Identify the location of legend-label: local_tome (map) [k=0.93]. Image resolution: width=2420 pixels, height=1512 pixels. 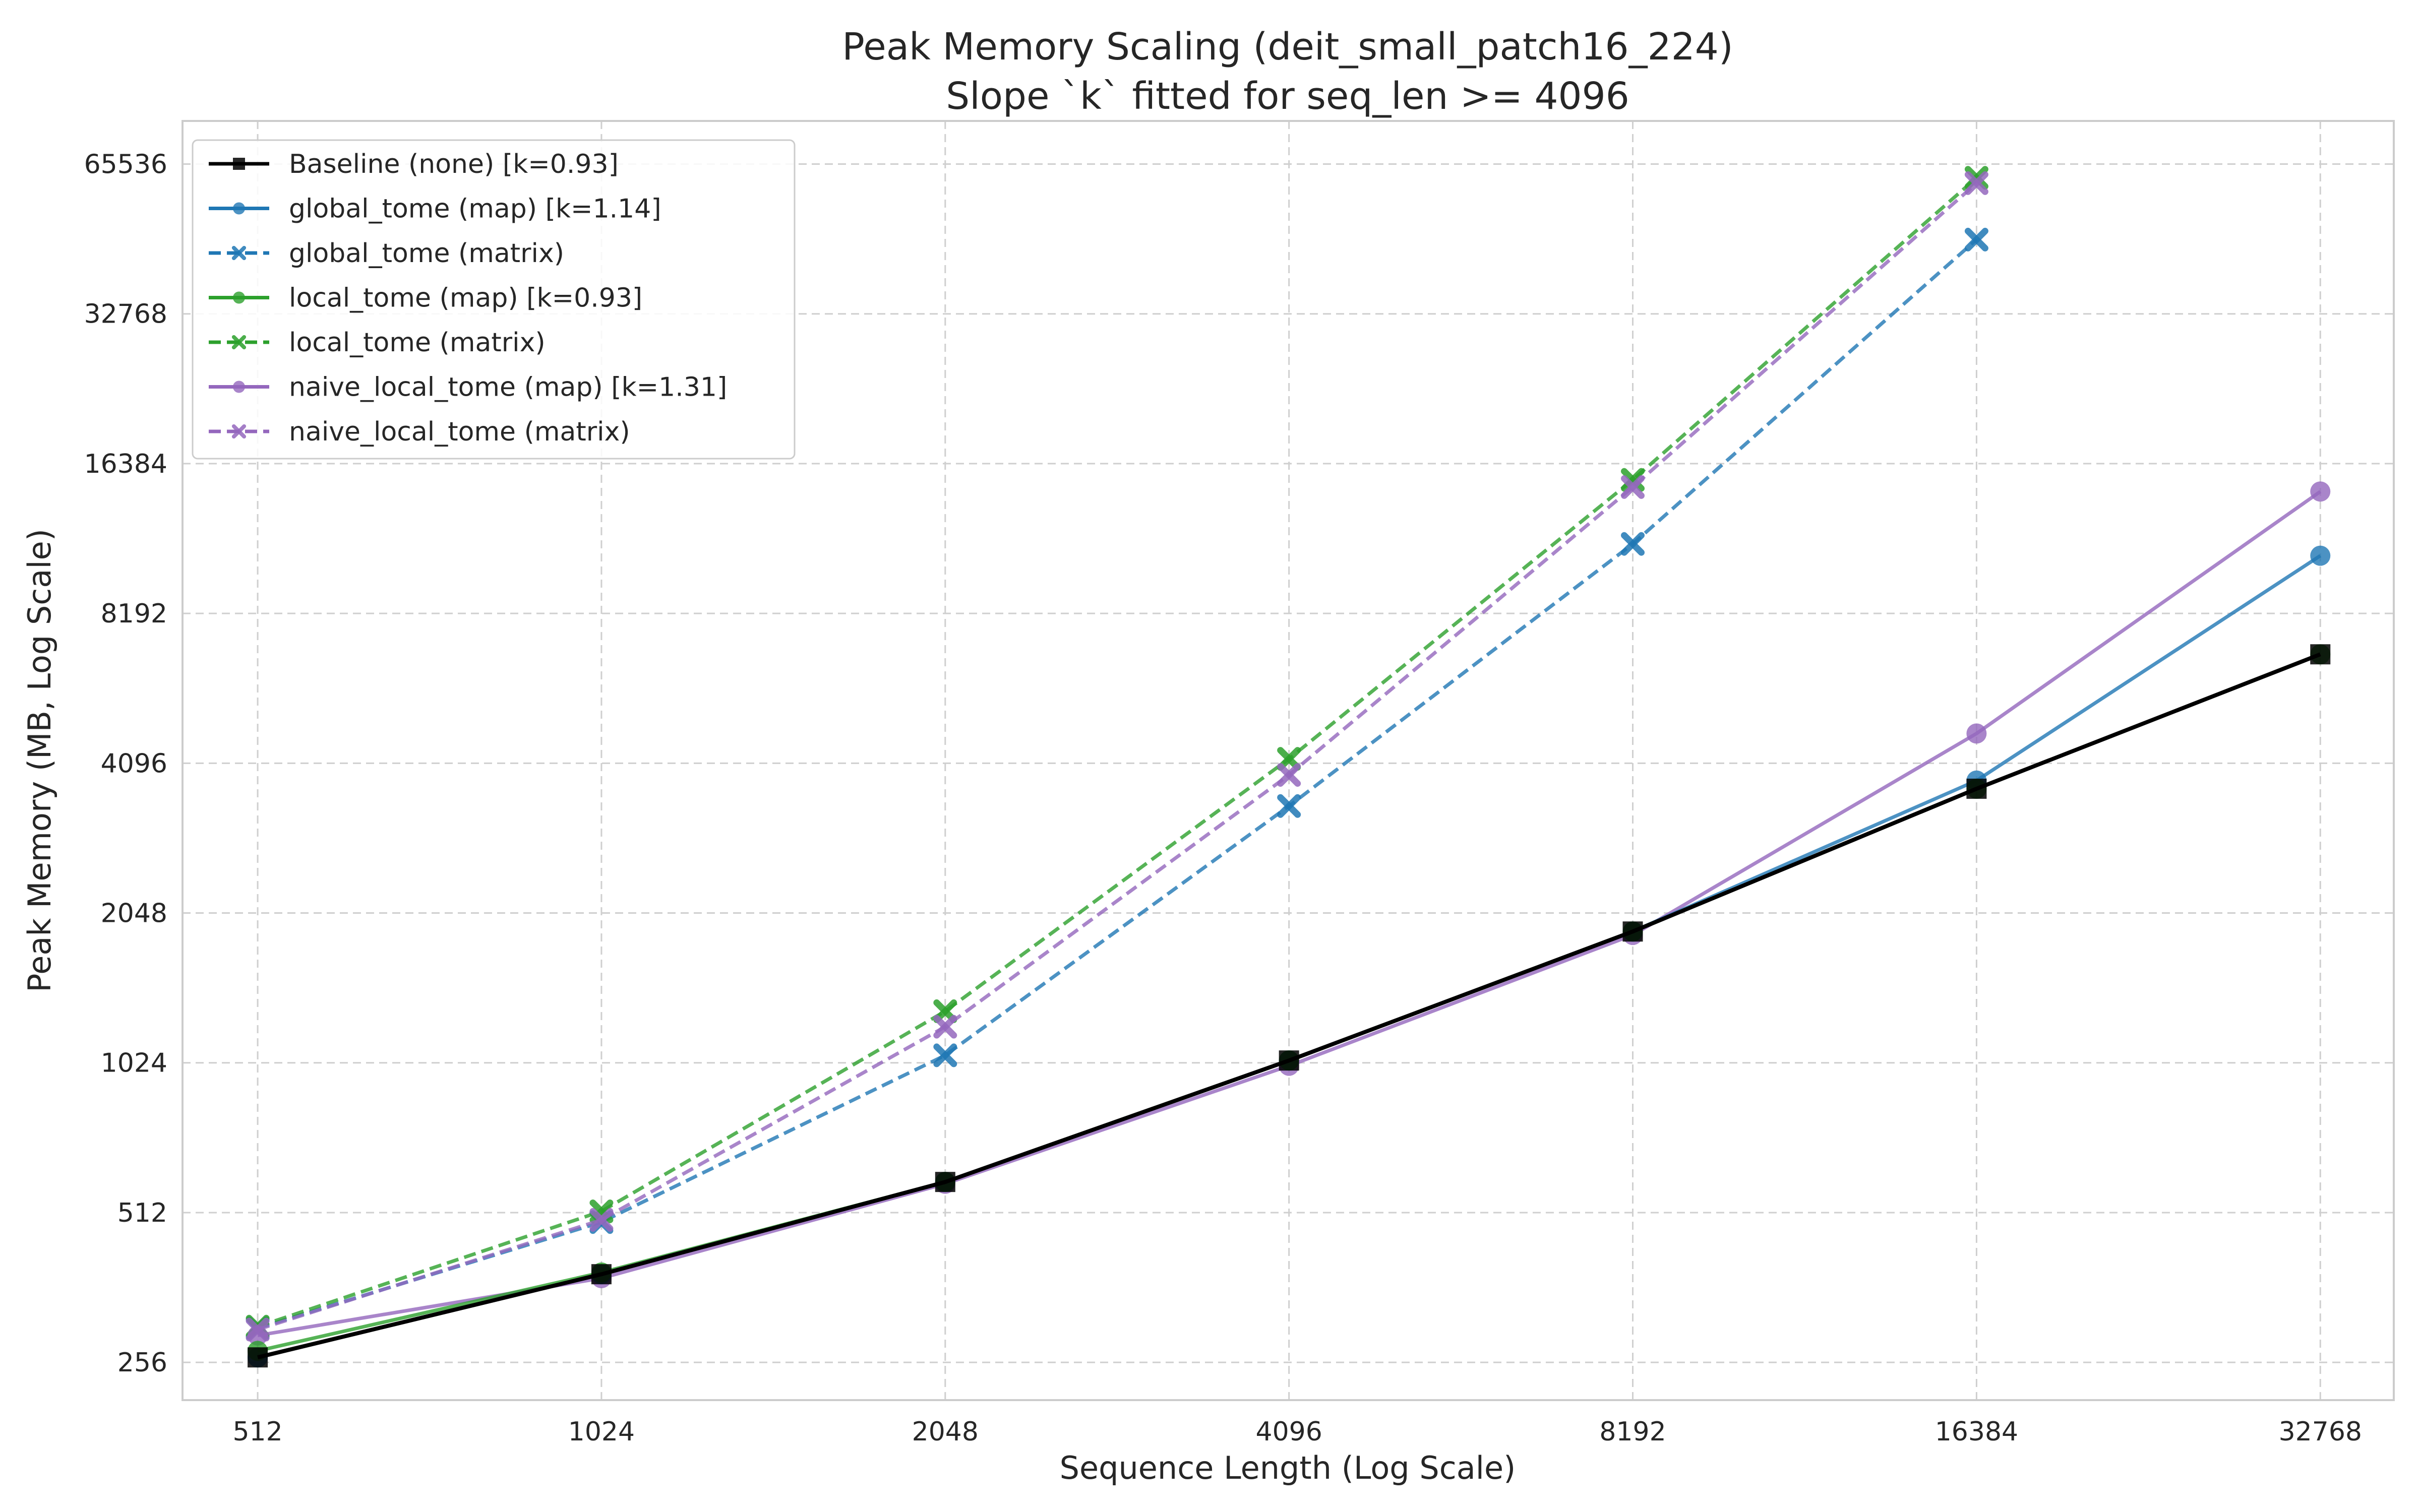
(465, 298).